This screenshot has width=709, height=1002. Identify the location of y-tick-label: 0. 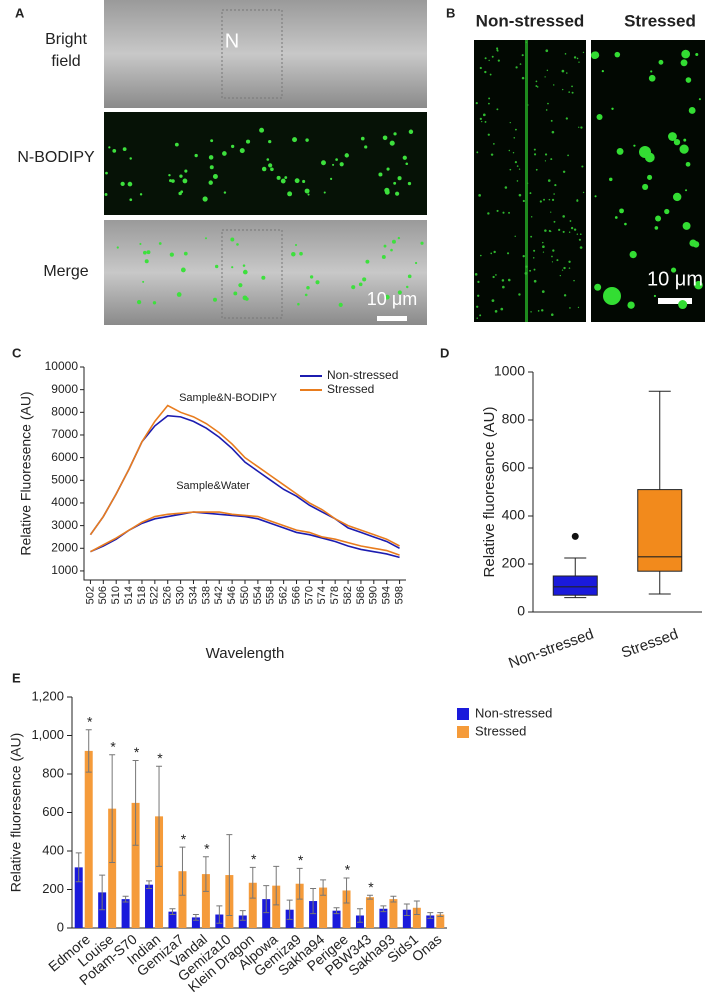
(60, 926).